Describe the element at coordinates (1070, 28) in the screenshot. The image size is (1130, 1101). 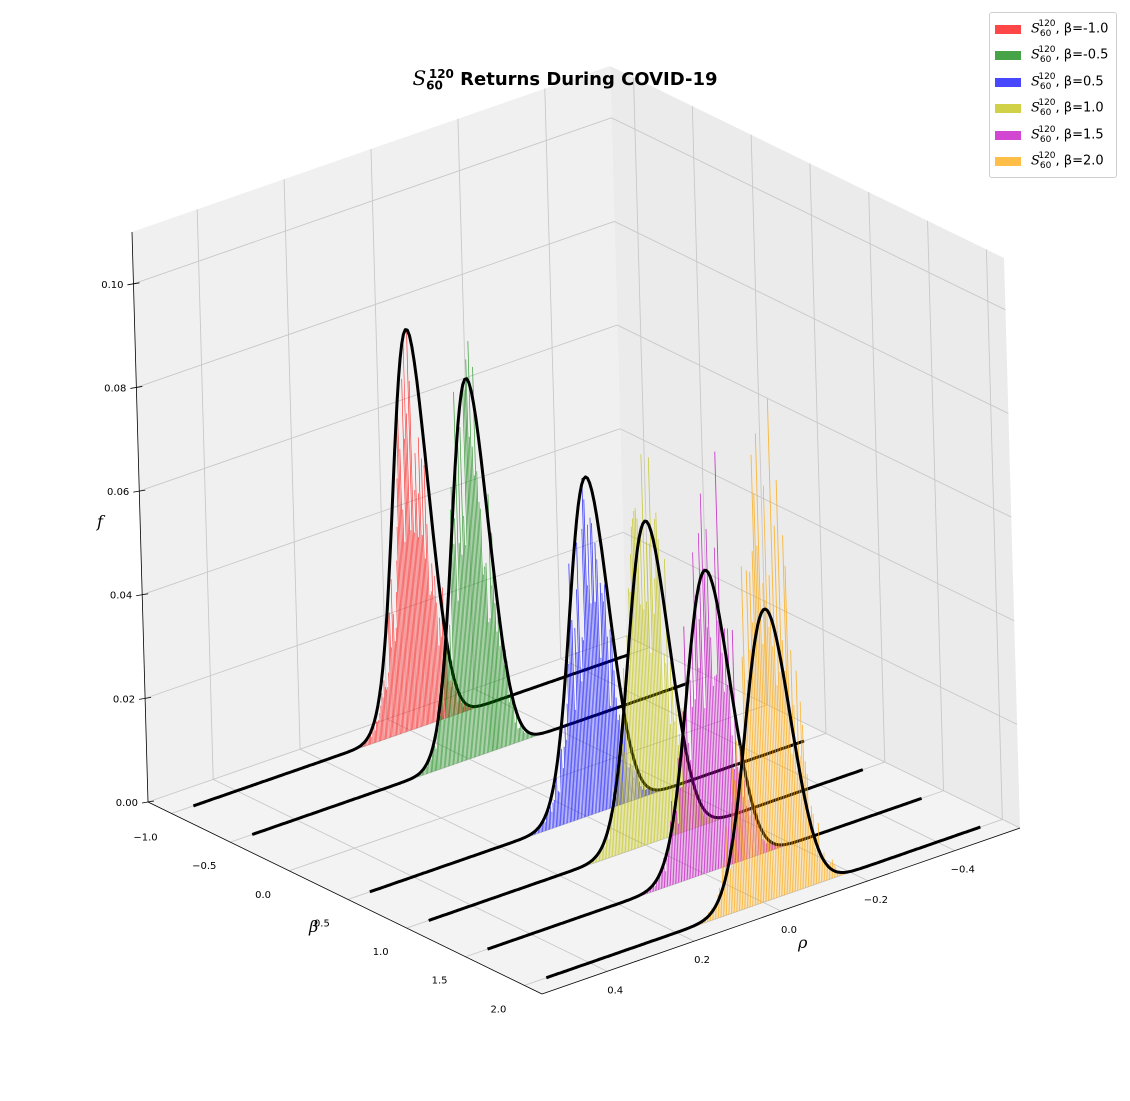
I see `legend-label: S60120, β=-1.0` at that location.